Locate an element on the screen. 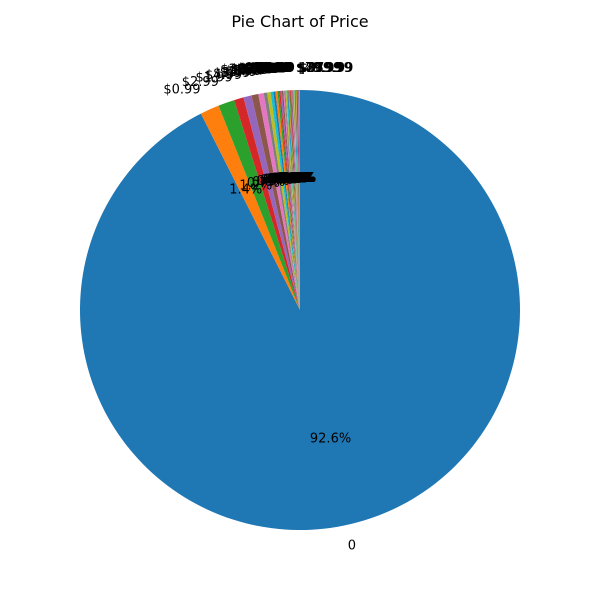 The width and height of the screenshot is (600, 605). slice-label: $6.99 is located at coordinates (252, 70).